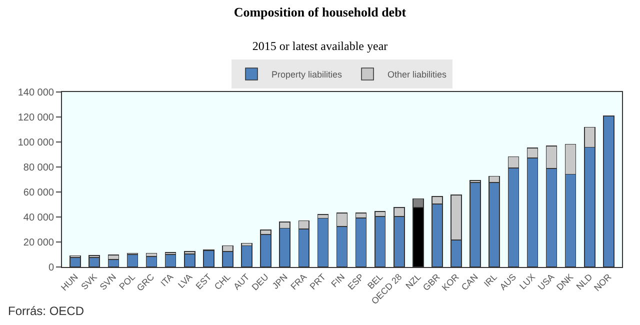  Describe the element at coordinates (546, 282) in the screenshot. I see `x-tick-label: USA` at that location.